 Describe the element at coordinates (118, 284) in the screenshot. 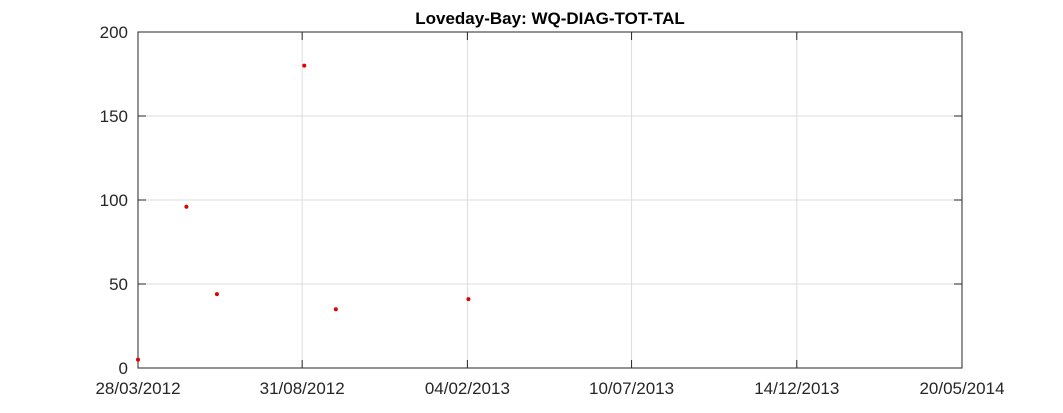

I see `y-tick-label: 50` at that location.